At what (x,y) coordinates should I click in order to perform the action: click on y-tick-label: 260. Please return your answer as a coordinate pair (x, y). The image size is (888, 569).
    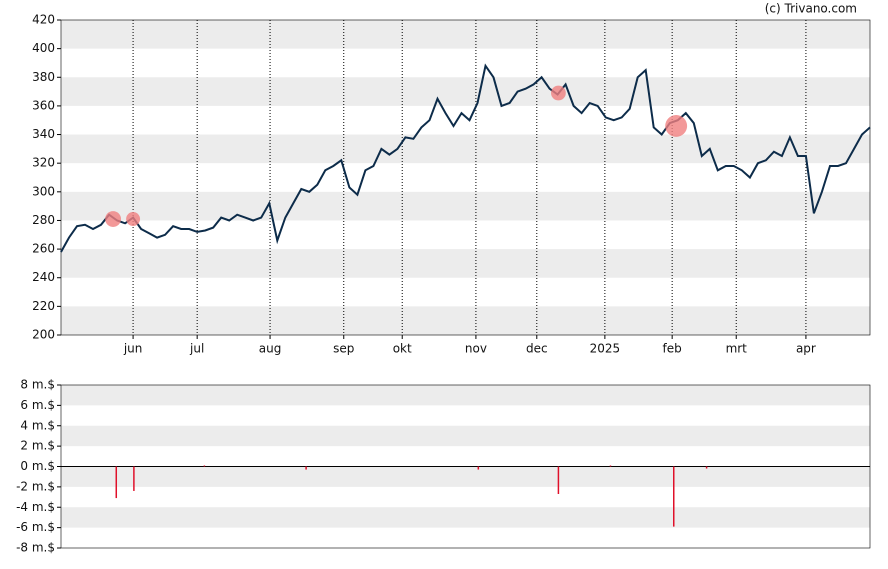
    Looking at the image, I should click on (43, 249).